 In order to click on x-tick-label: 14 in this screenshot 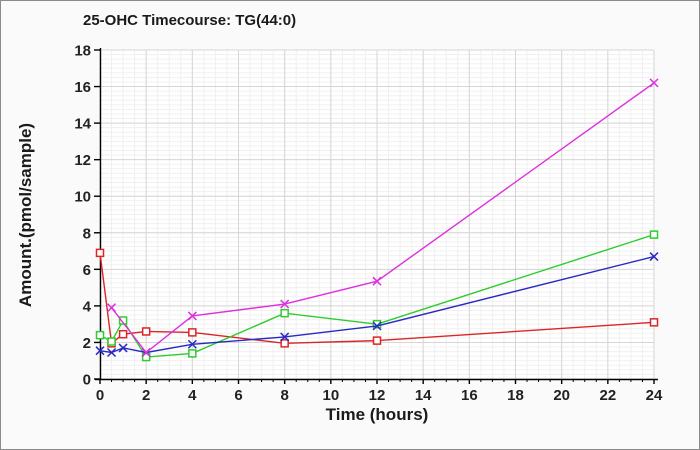, I will do `click(423, 395)`.